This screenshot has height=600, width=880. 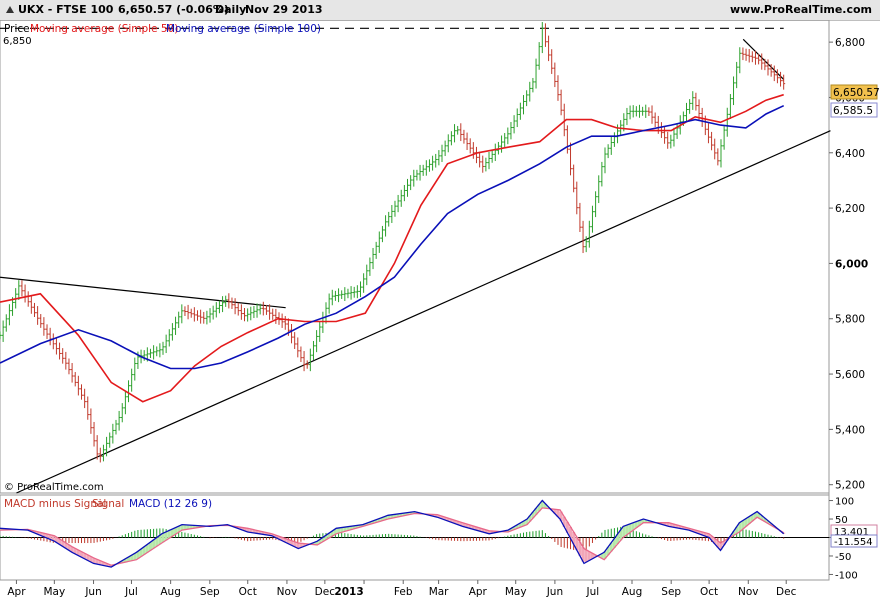 What do you see at coordinates (846, 575) in the screenshot?
I see `macd-axis-label: -100` at bounding box center [846, 575].